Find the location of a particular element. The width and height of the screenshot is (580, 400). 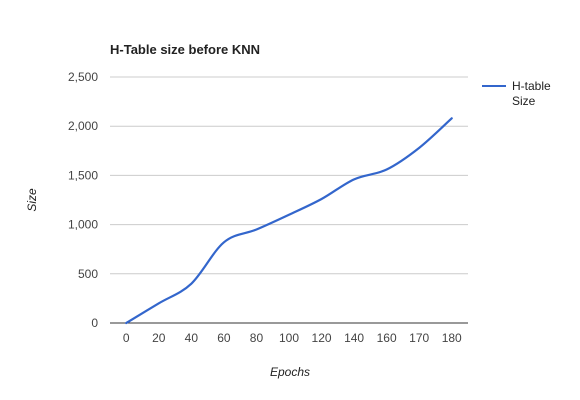

y-tick-label: 500 is located at coordinates (88, 274).